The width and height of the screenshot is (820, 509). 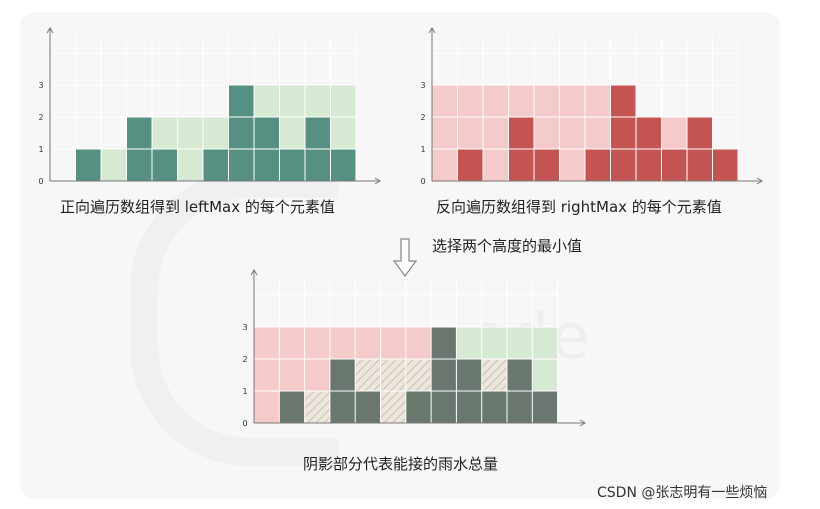 I want to click on leftmax-chart: 0 1 2 3, so click(x=209, y=106).